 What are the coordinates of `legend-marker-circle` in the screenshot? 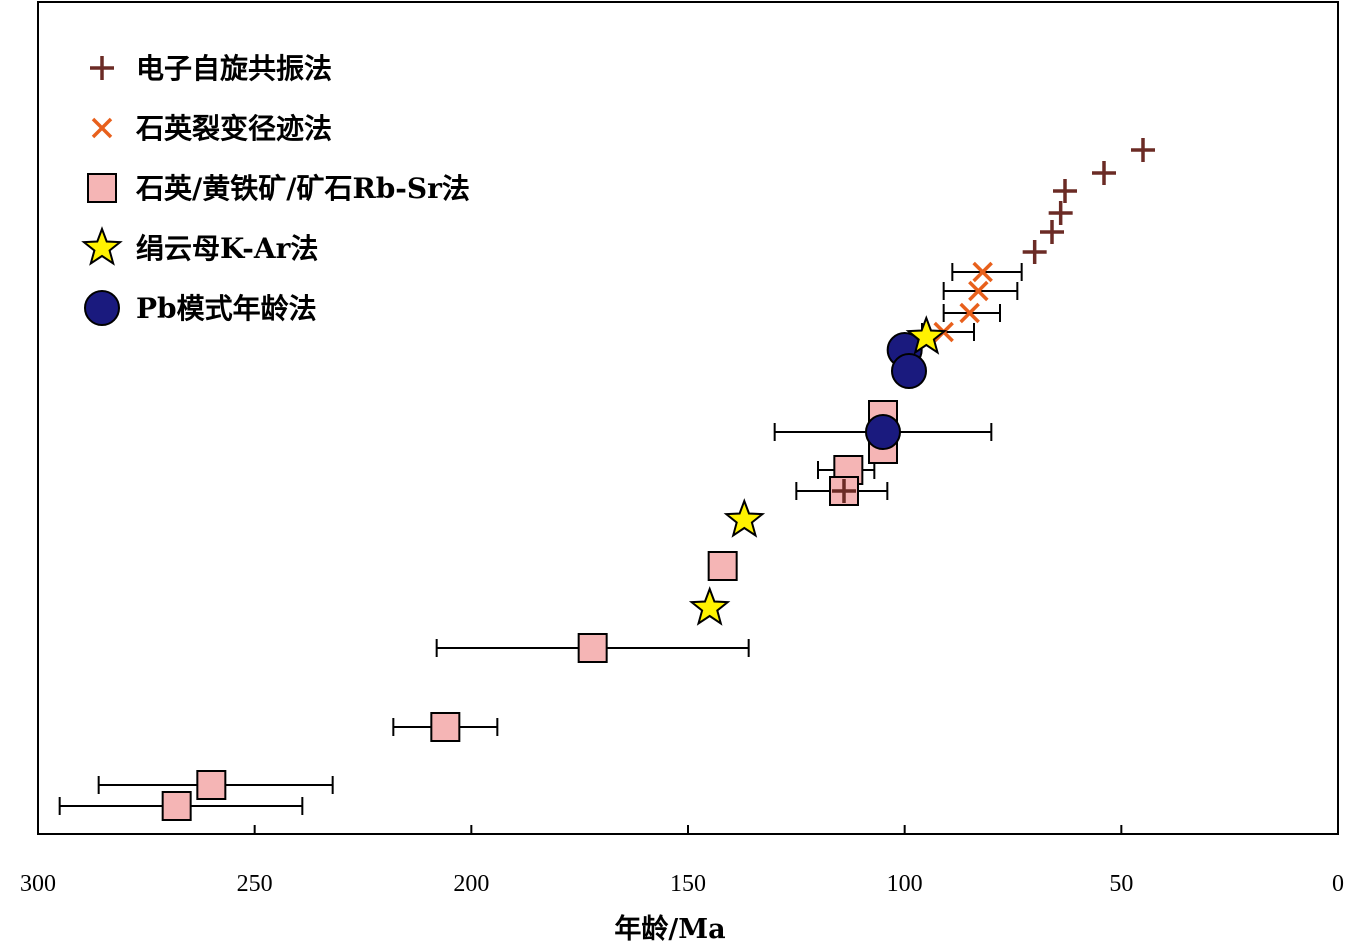 It's located at (102, 308).